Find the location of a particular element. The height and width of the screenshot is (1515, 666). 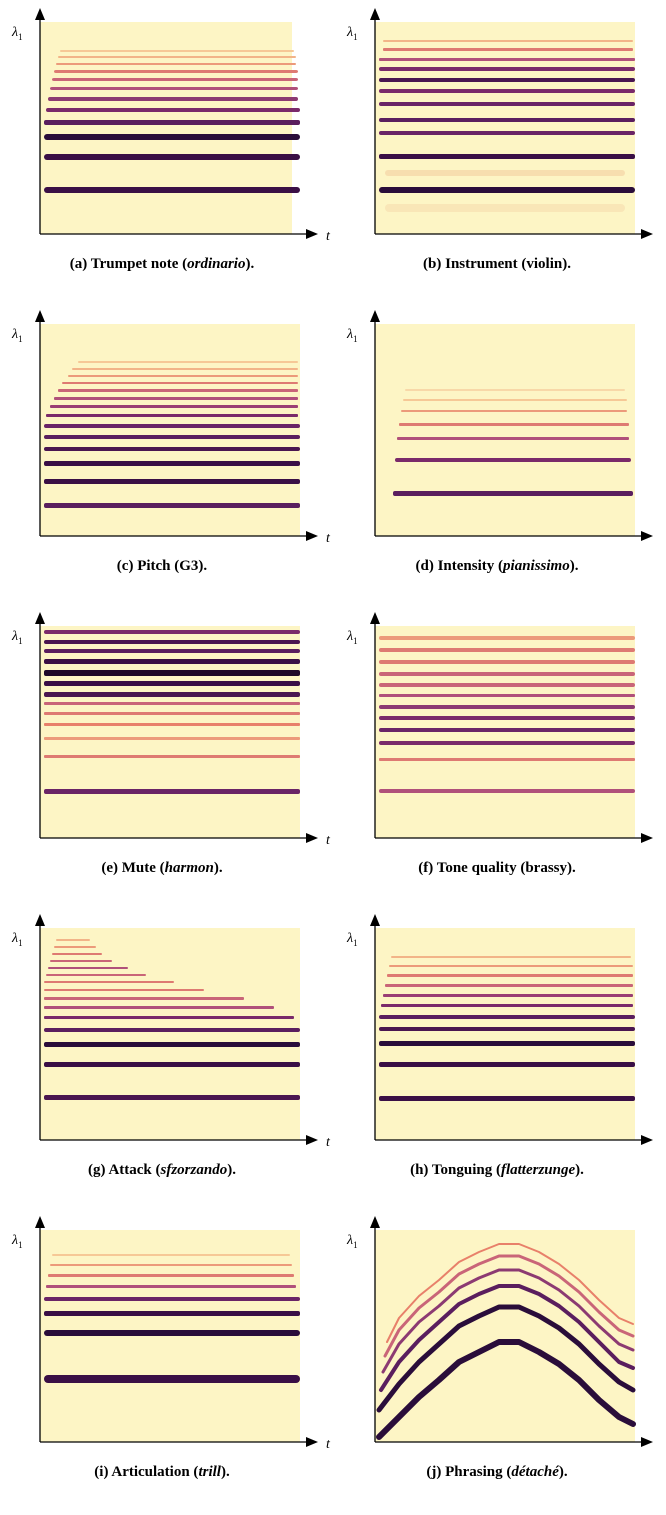

spectrogram-i: λ1 t is located at coordinates (171, 1334).